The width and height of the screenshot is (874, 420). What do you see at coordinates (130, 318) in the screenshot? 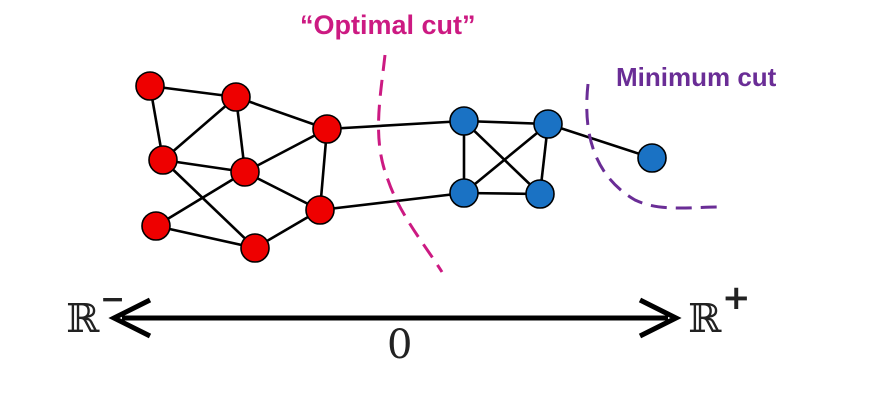
I see `left-arrowhead` at bounding box center [130, 318].